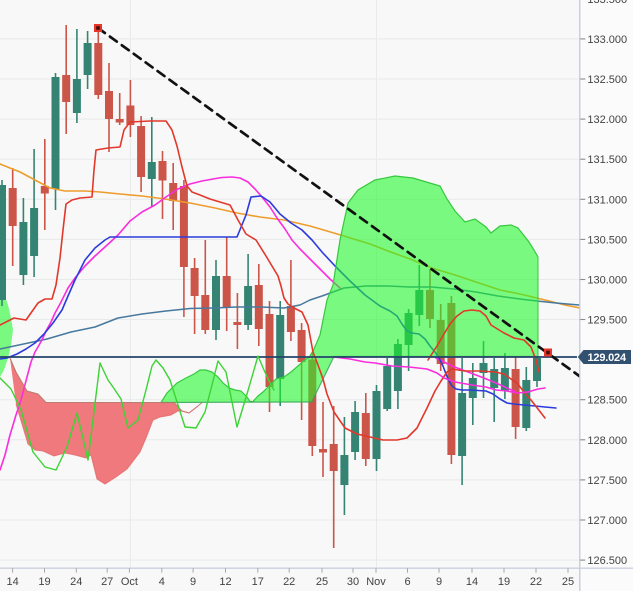 The image size is (633, 591). What do you see at coordinates (607, 80) in the screenshot?
I see `svg-text: 132.500` at bounding box center [607, 80].